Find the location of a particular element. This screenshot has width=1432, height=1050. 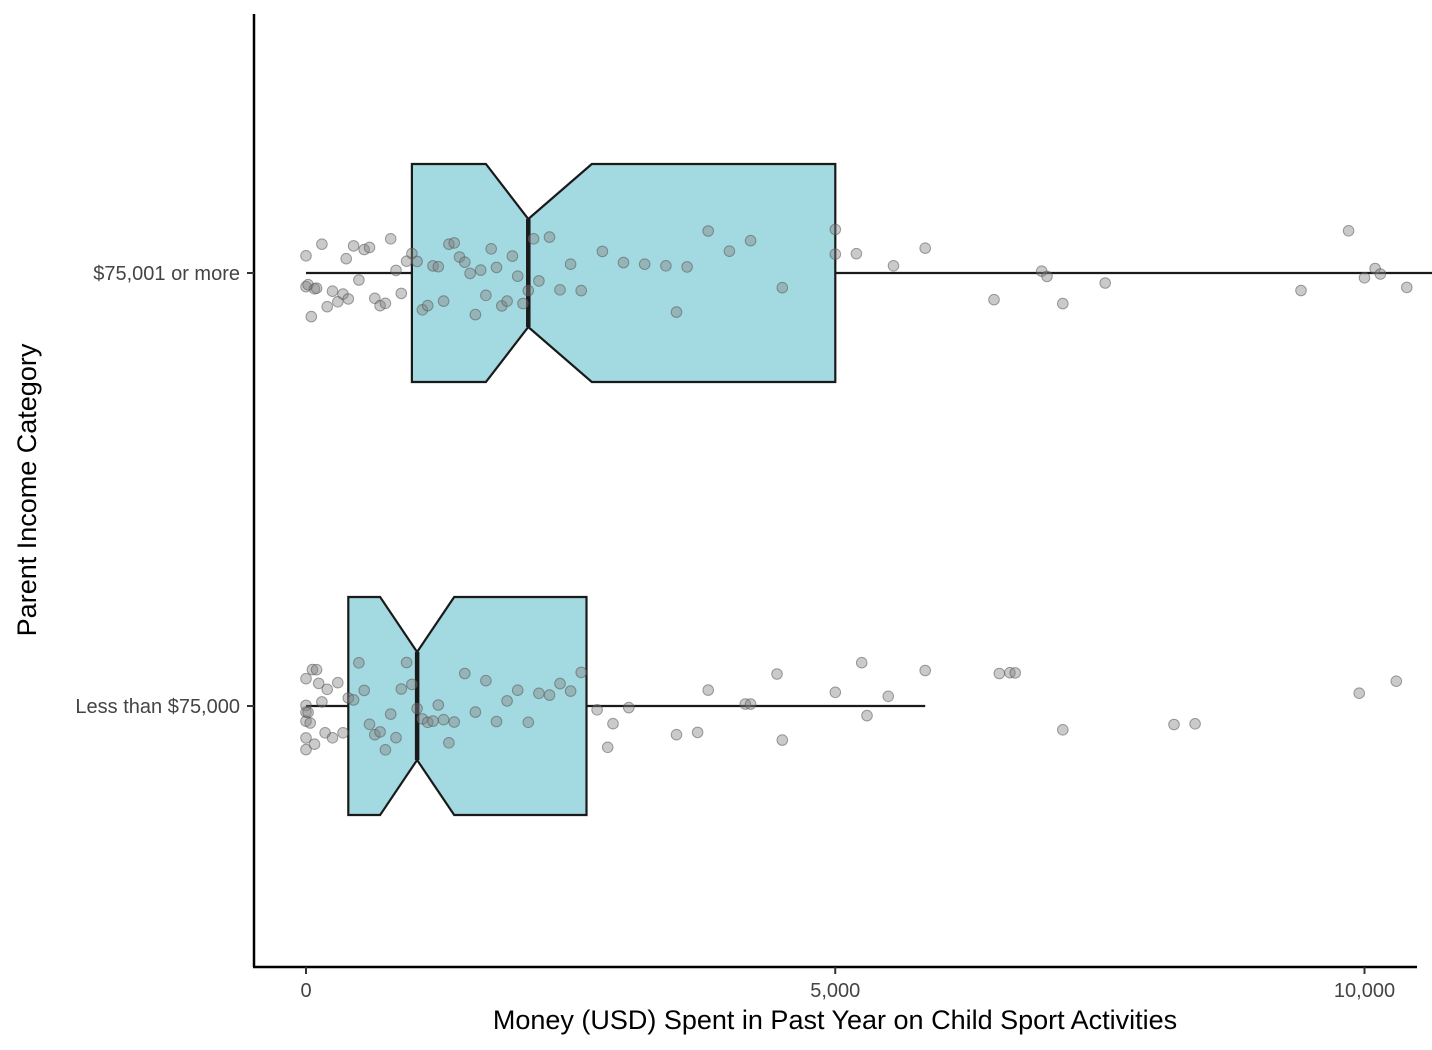

x-tick-label: 10,000 is located at coordinates (1364, 991).